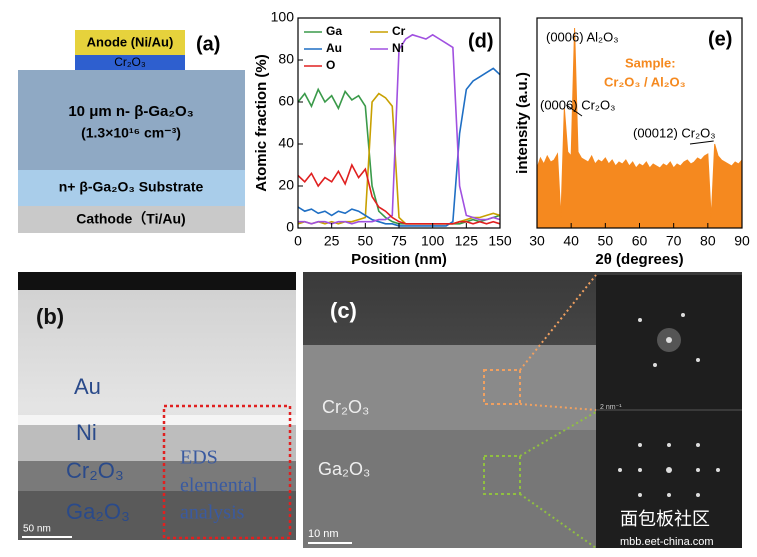 This screenshot has width=757, height=557. What do you see at coordinates (399, 31) in the screenshot?
I see `legend-label: Cr` at bounding box center [399, 31].